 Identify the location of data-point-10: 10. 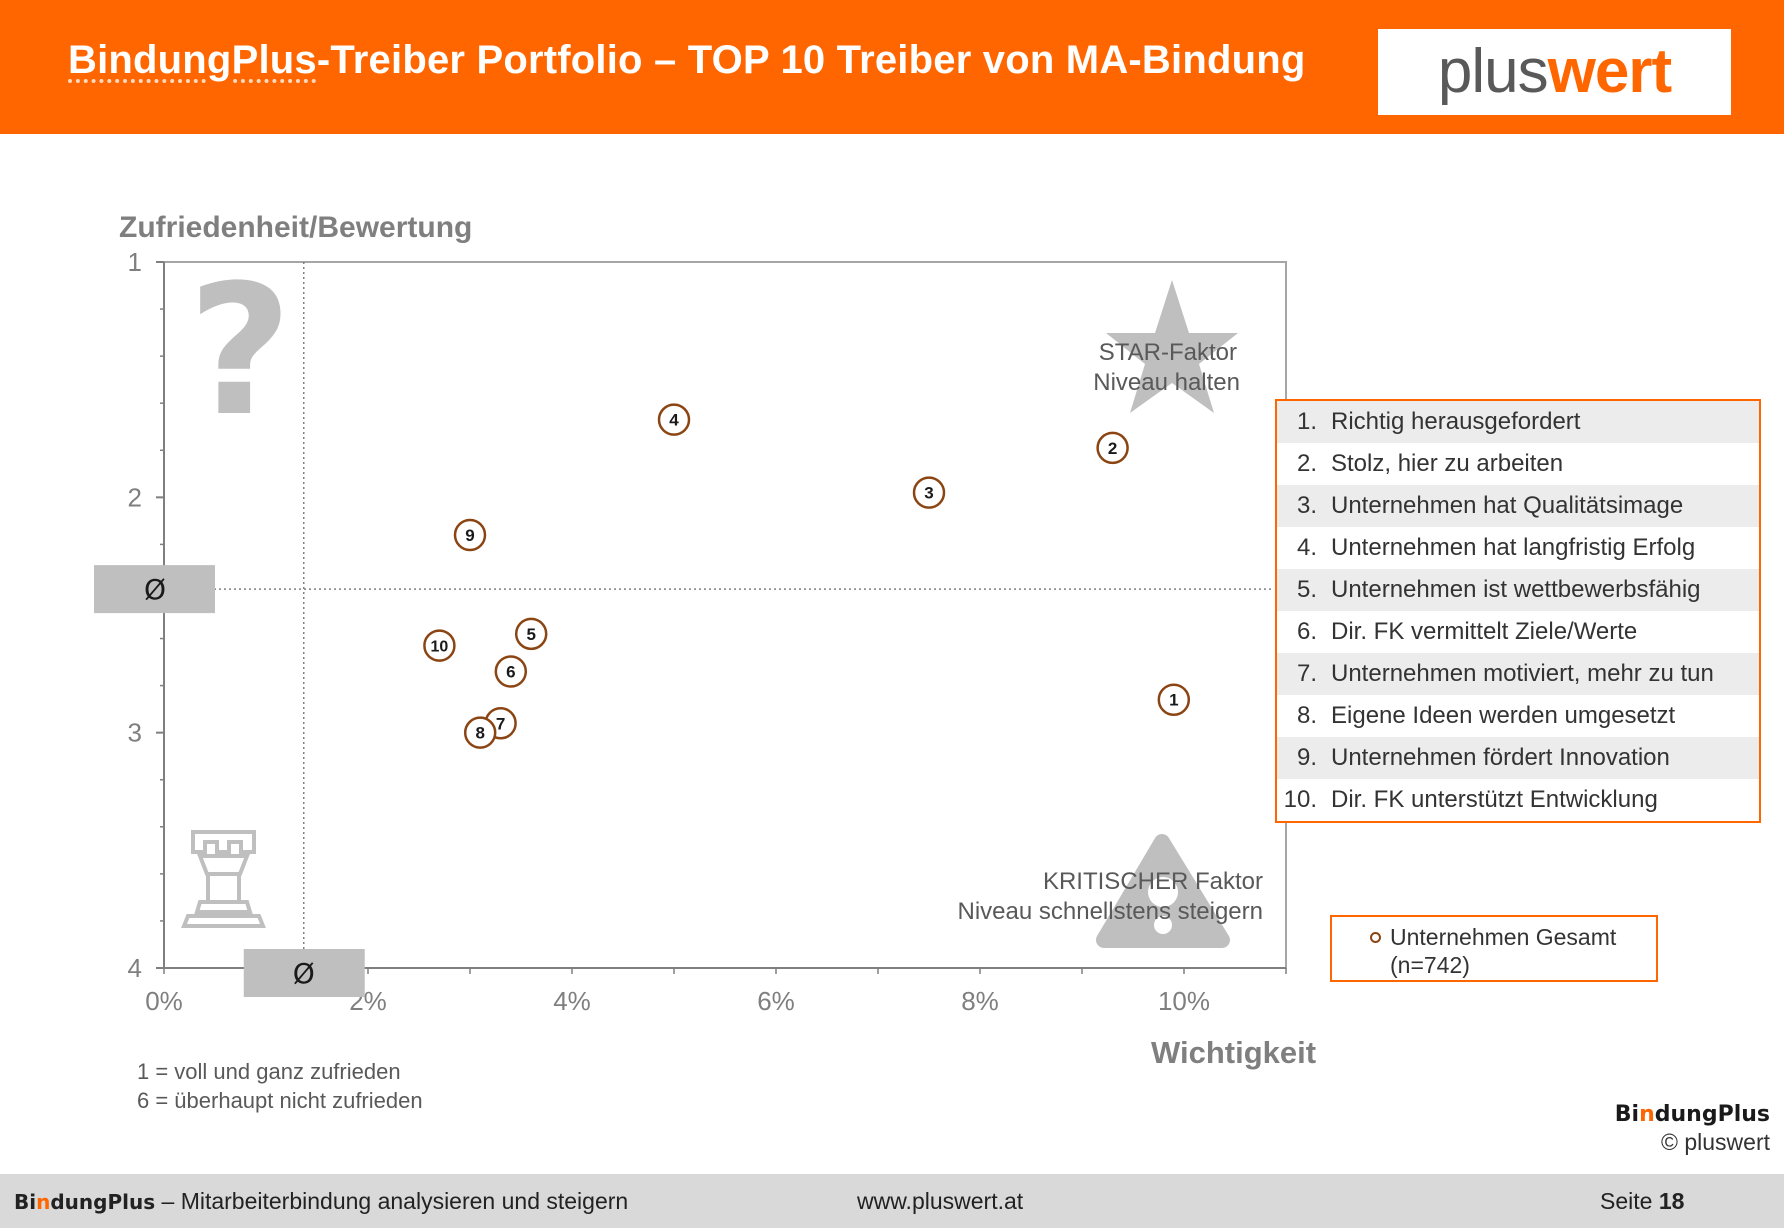
(439, 645).